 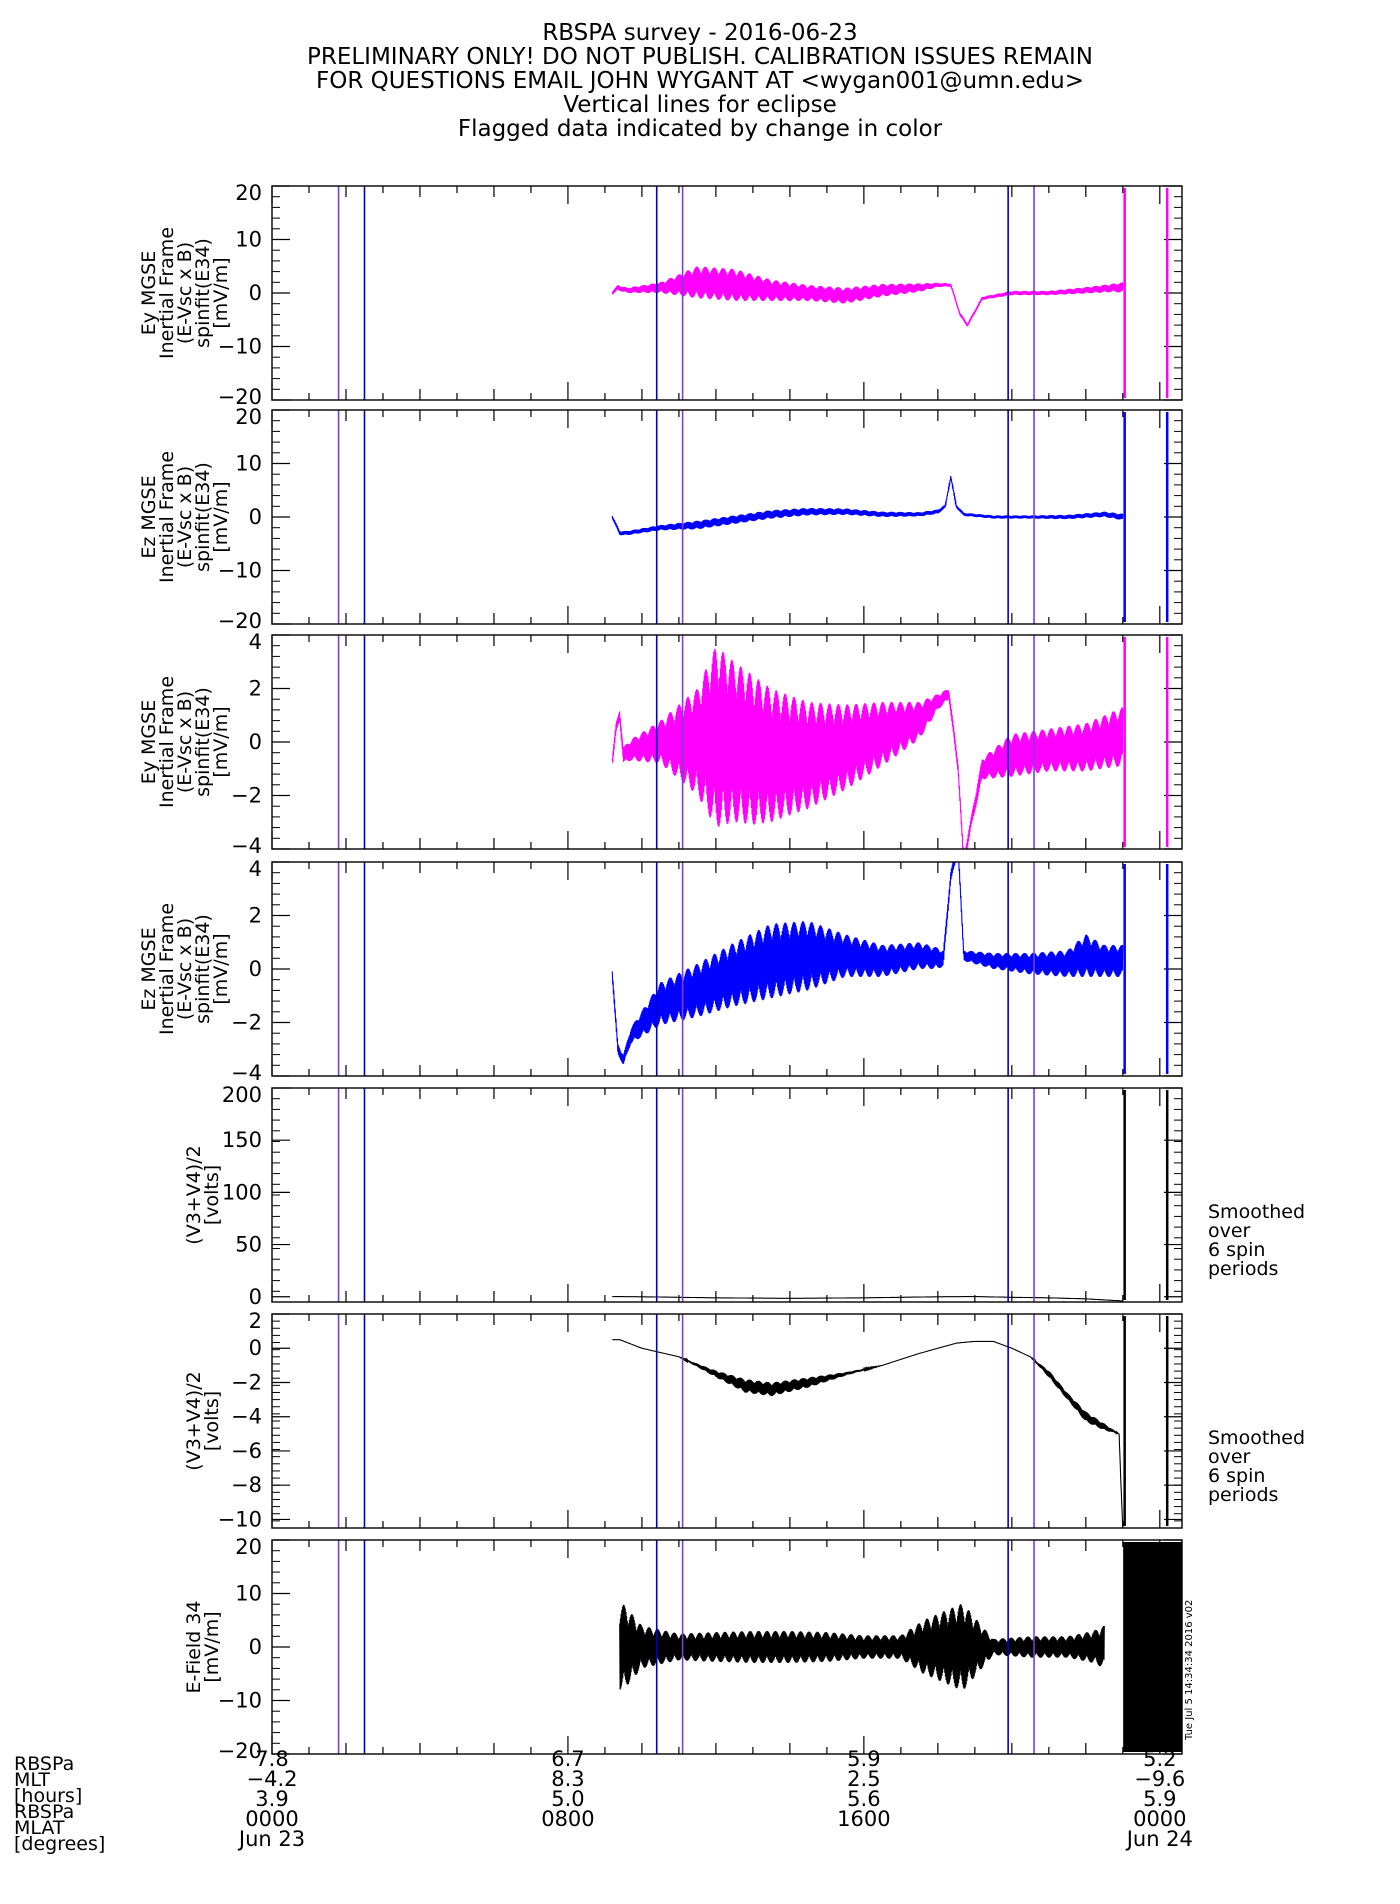 What do you see at coordinates (242, 1140) in the screenshot?
I see `y-tick-label: 150` at bounding box center [242, 1140].